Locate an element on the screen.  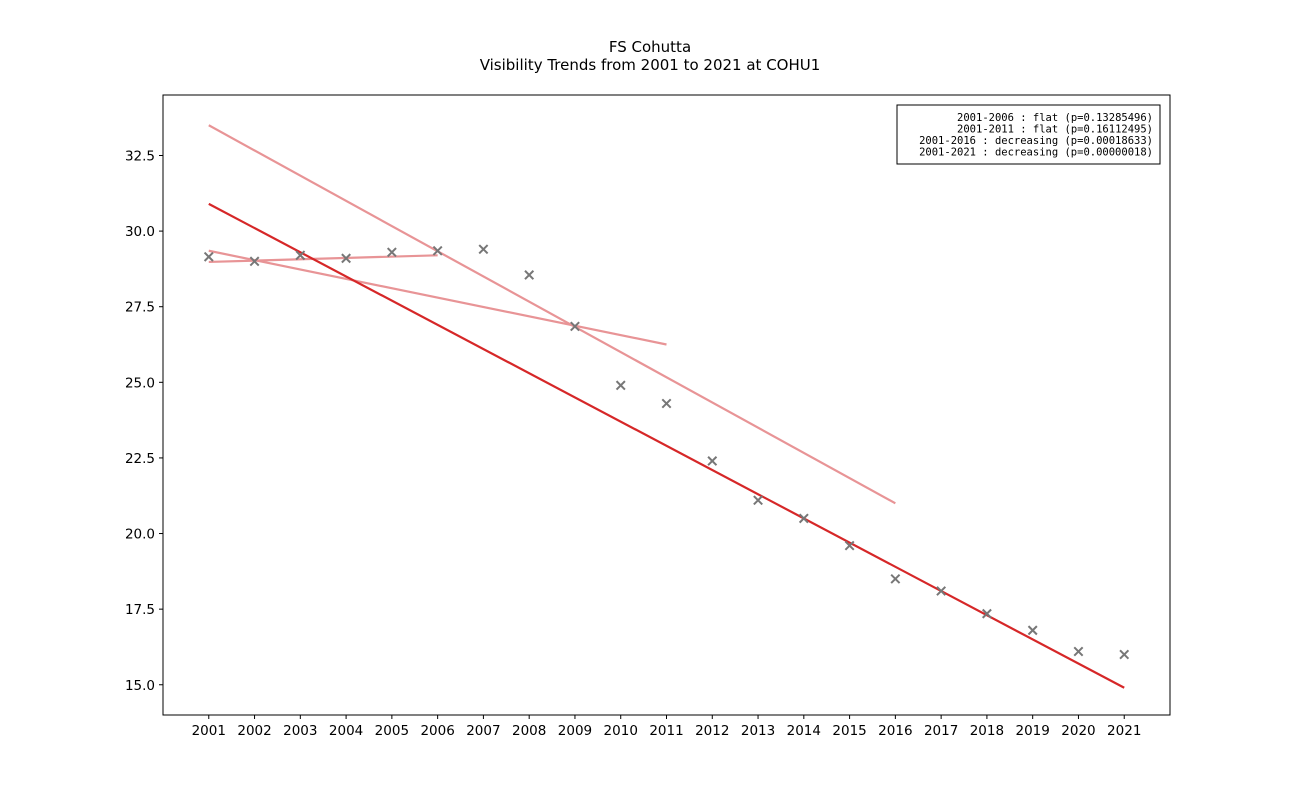
data-point-2015 is located at coordinates (849, 545).